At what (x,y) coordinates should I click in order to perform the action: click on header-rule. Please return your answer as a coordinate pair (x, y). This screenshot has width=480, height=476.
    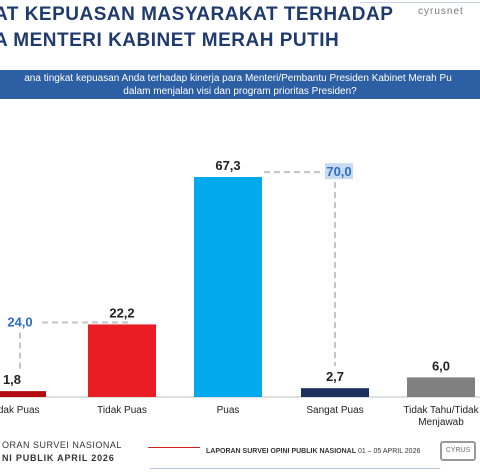
    Looking at the image, I should click on (420, 2).